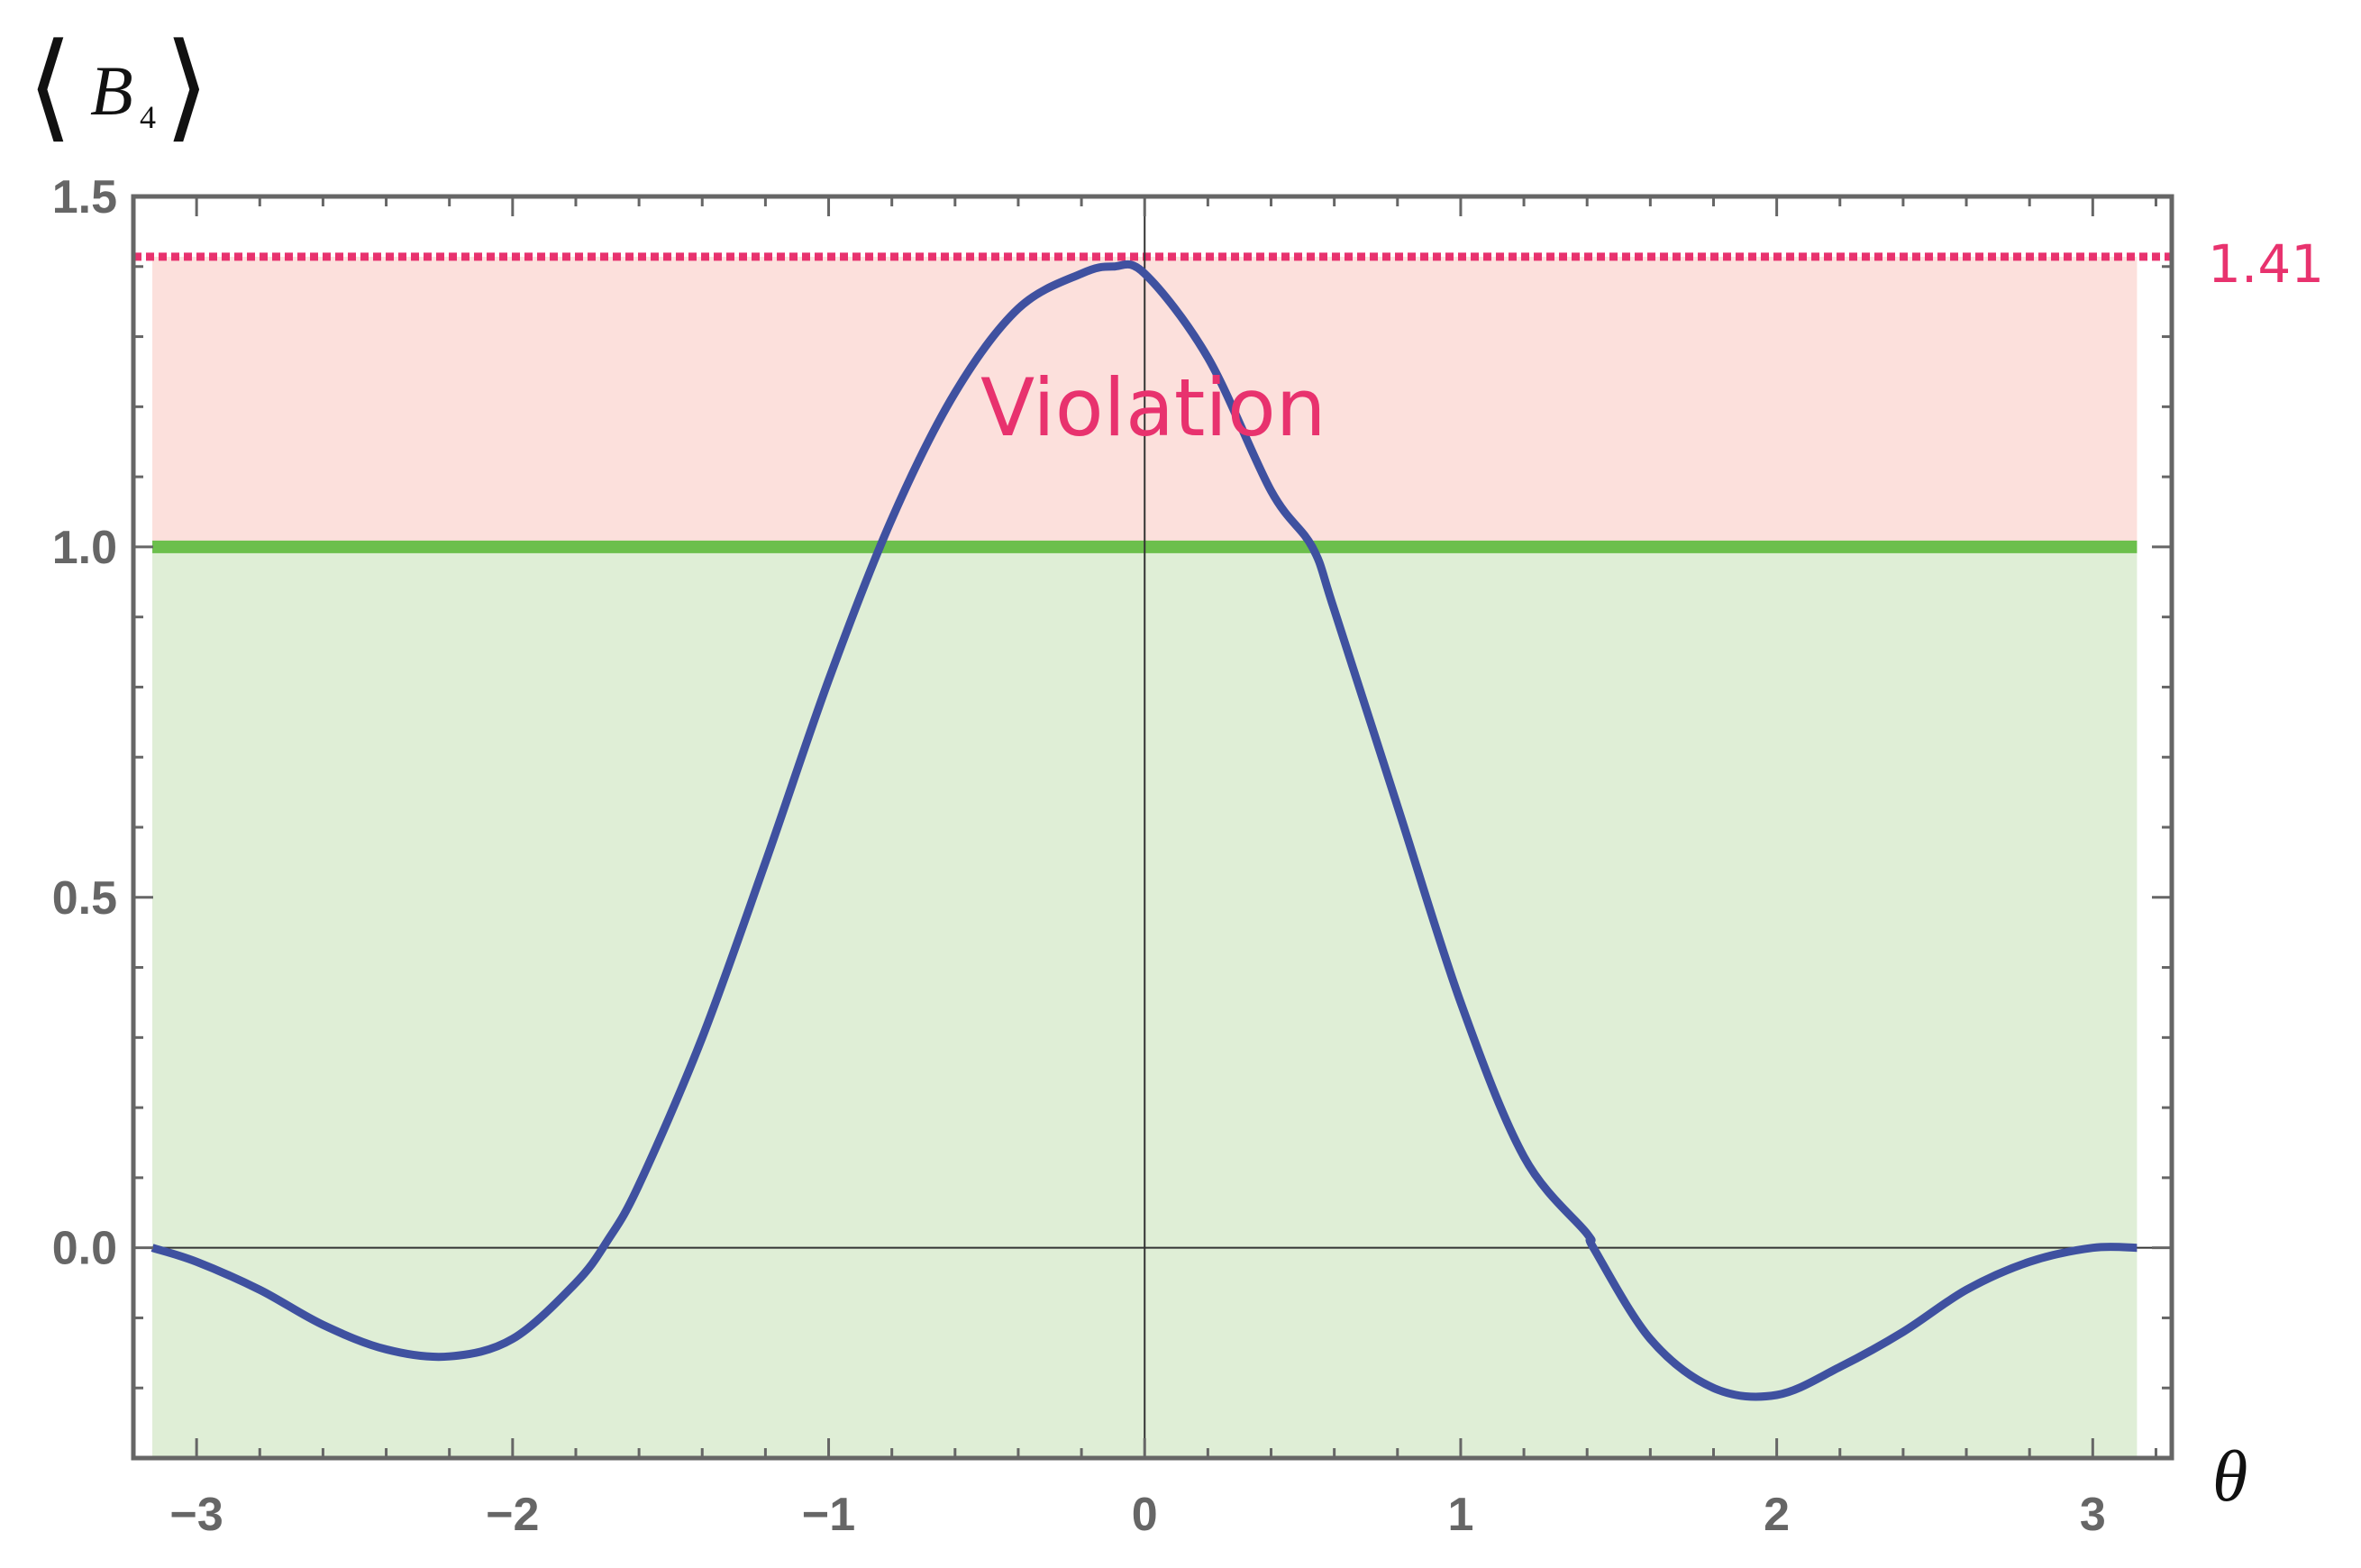 The image size is (2361, 1568). I want to click on x-axis-label: θ, so click(2229, 1477).